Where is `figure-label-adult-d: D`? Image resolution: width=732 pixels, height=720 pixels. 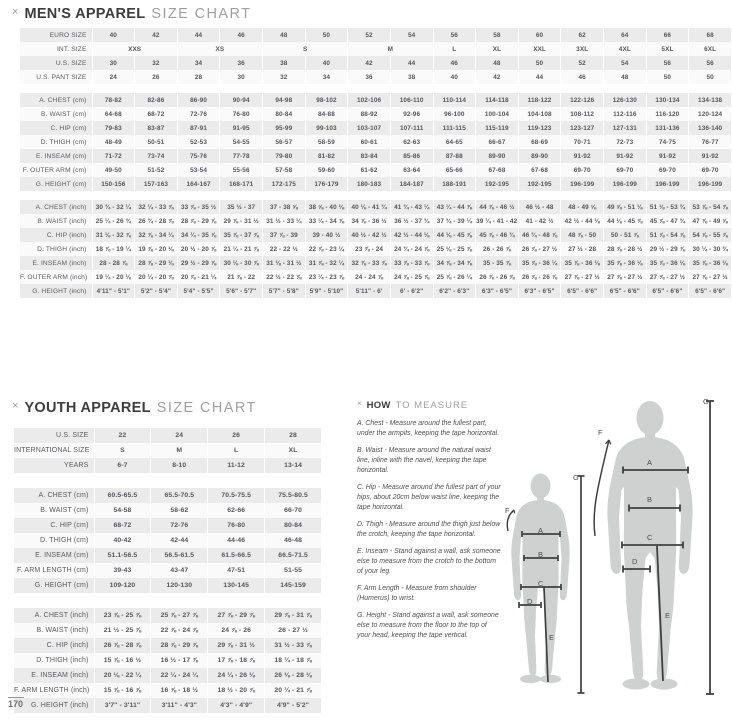
figure-label-adult-d: D is located at coordinates (635, 561).